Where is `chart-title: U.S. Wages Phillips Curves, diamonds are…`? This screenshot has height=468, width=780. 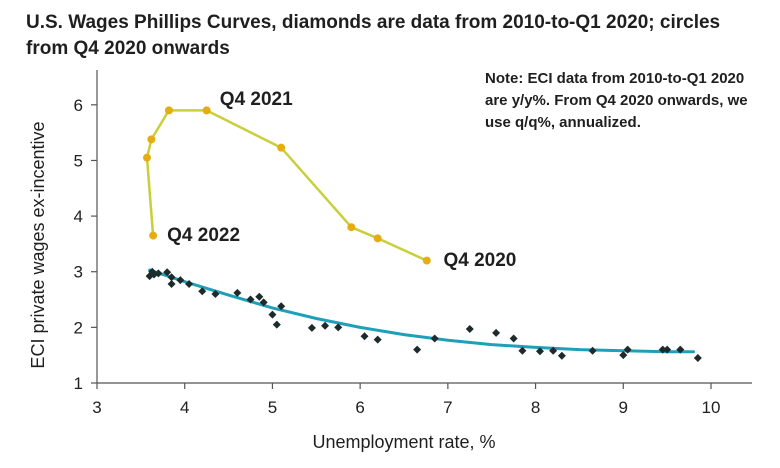 chart-title: U.S. Wages Phillips Curves, diamonds are… is located at coordinates (373, 35).